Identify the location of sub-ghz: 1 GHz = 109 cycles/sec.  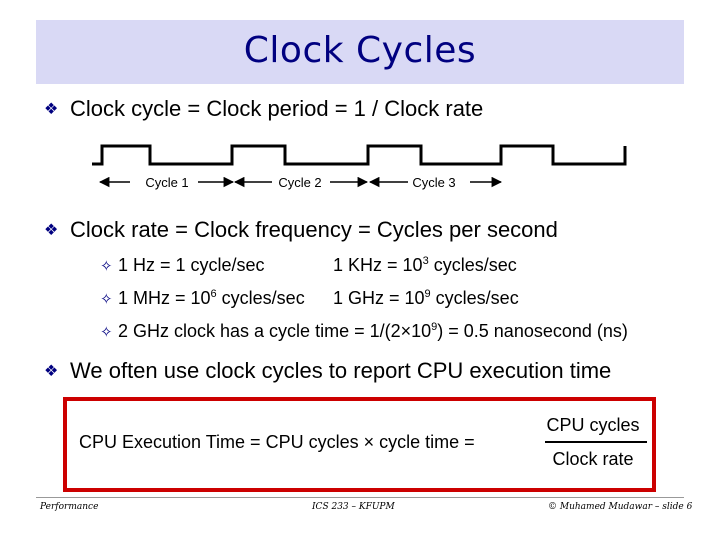
(426, 298).